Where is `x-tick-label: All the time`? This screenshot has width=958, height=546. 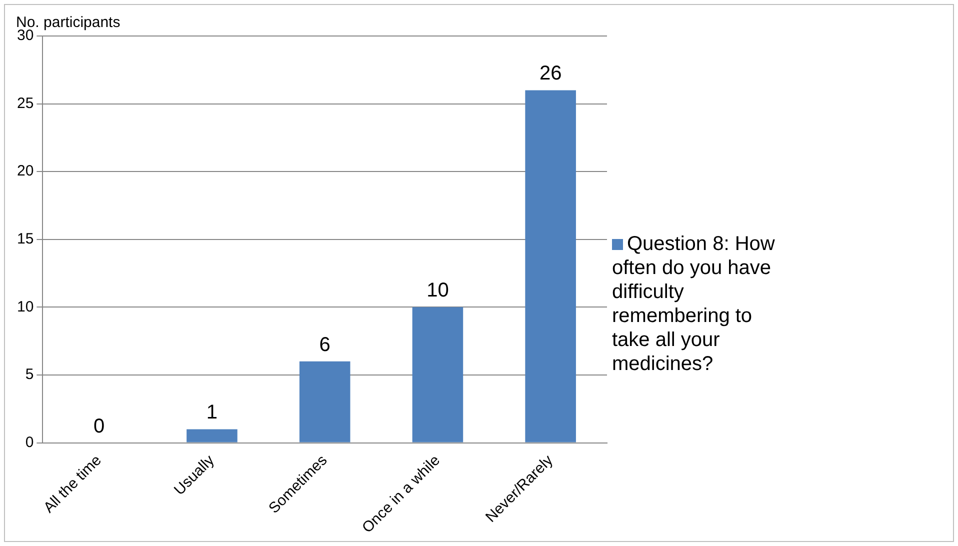
x-tick-label: All the time is located at coordinates (72, 484).